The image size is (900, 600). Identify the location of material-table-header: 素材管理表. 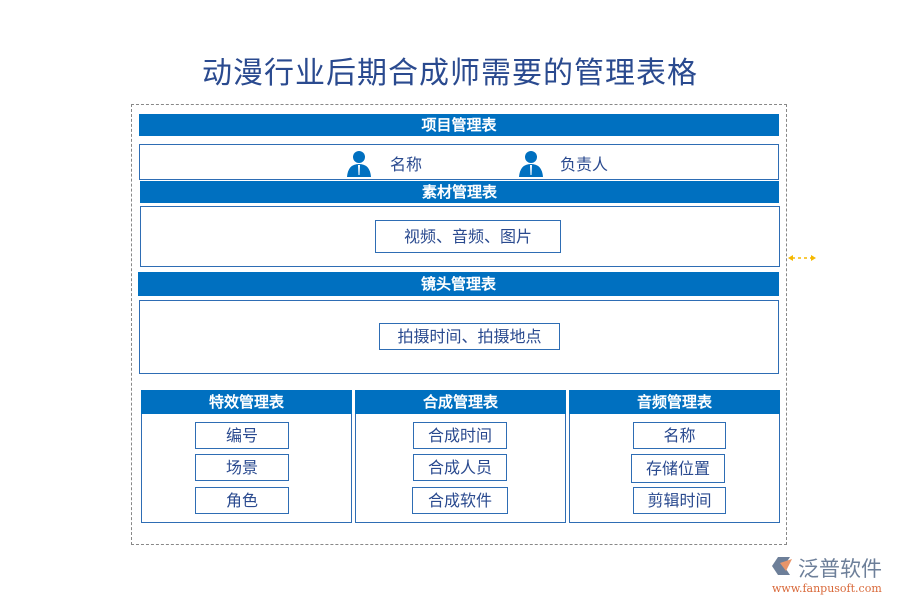
(459, 192).